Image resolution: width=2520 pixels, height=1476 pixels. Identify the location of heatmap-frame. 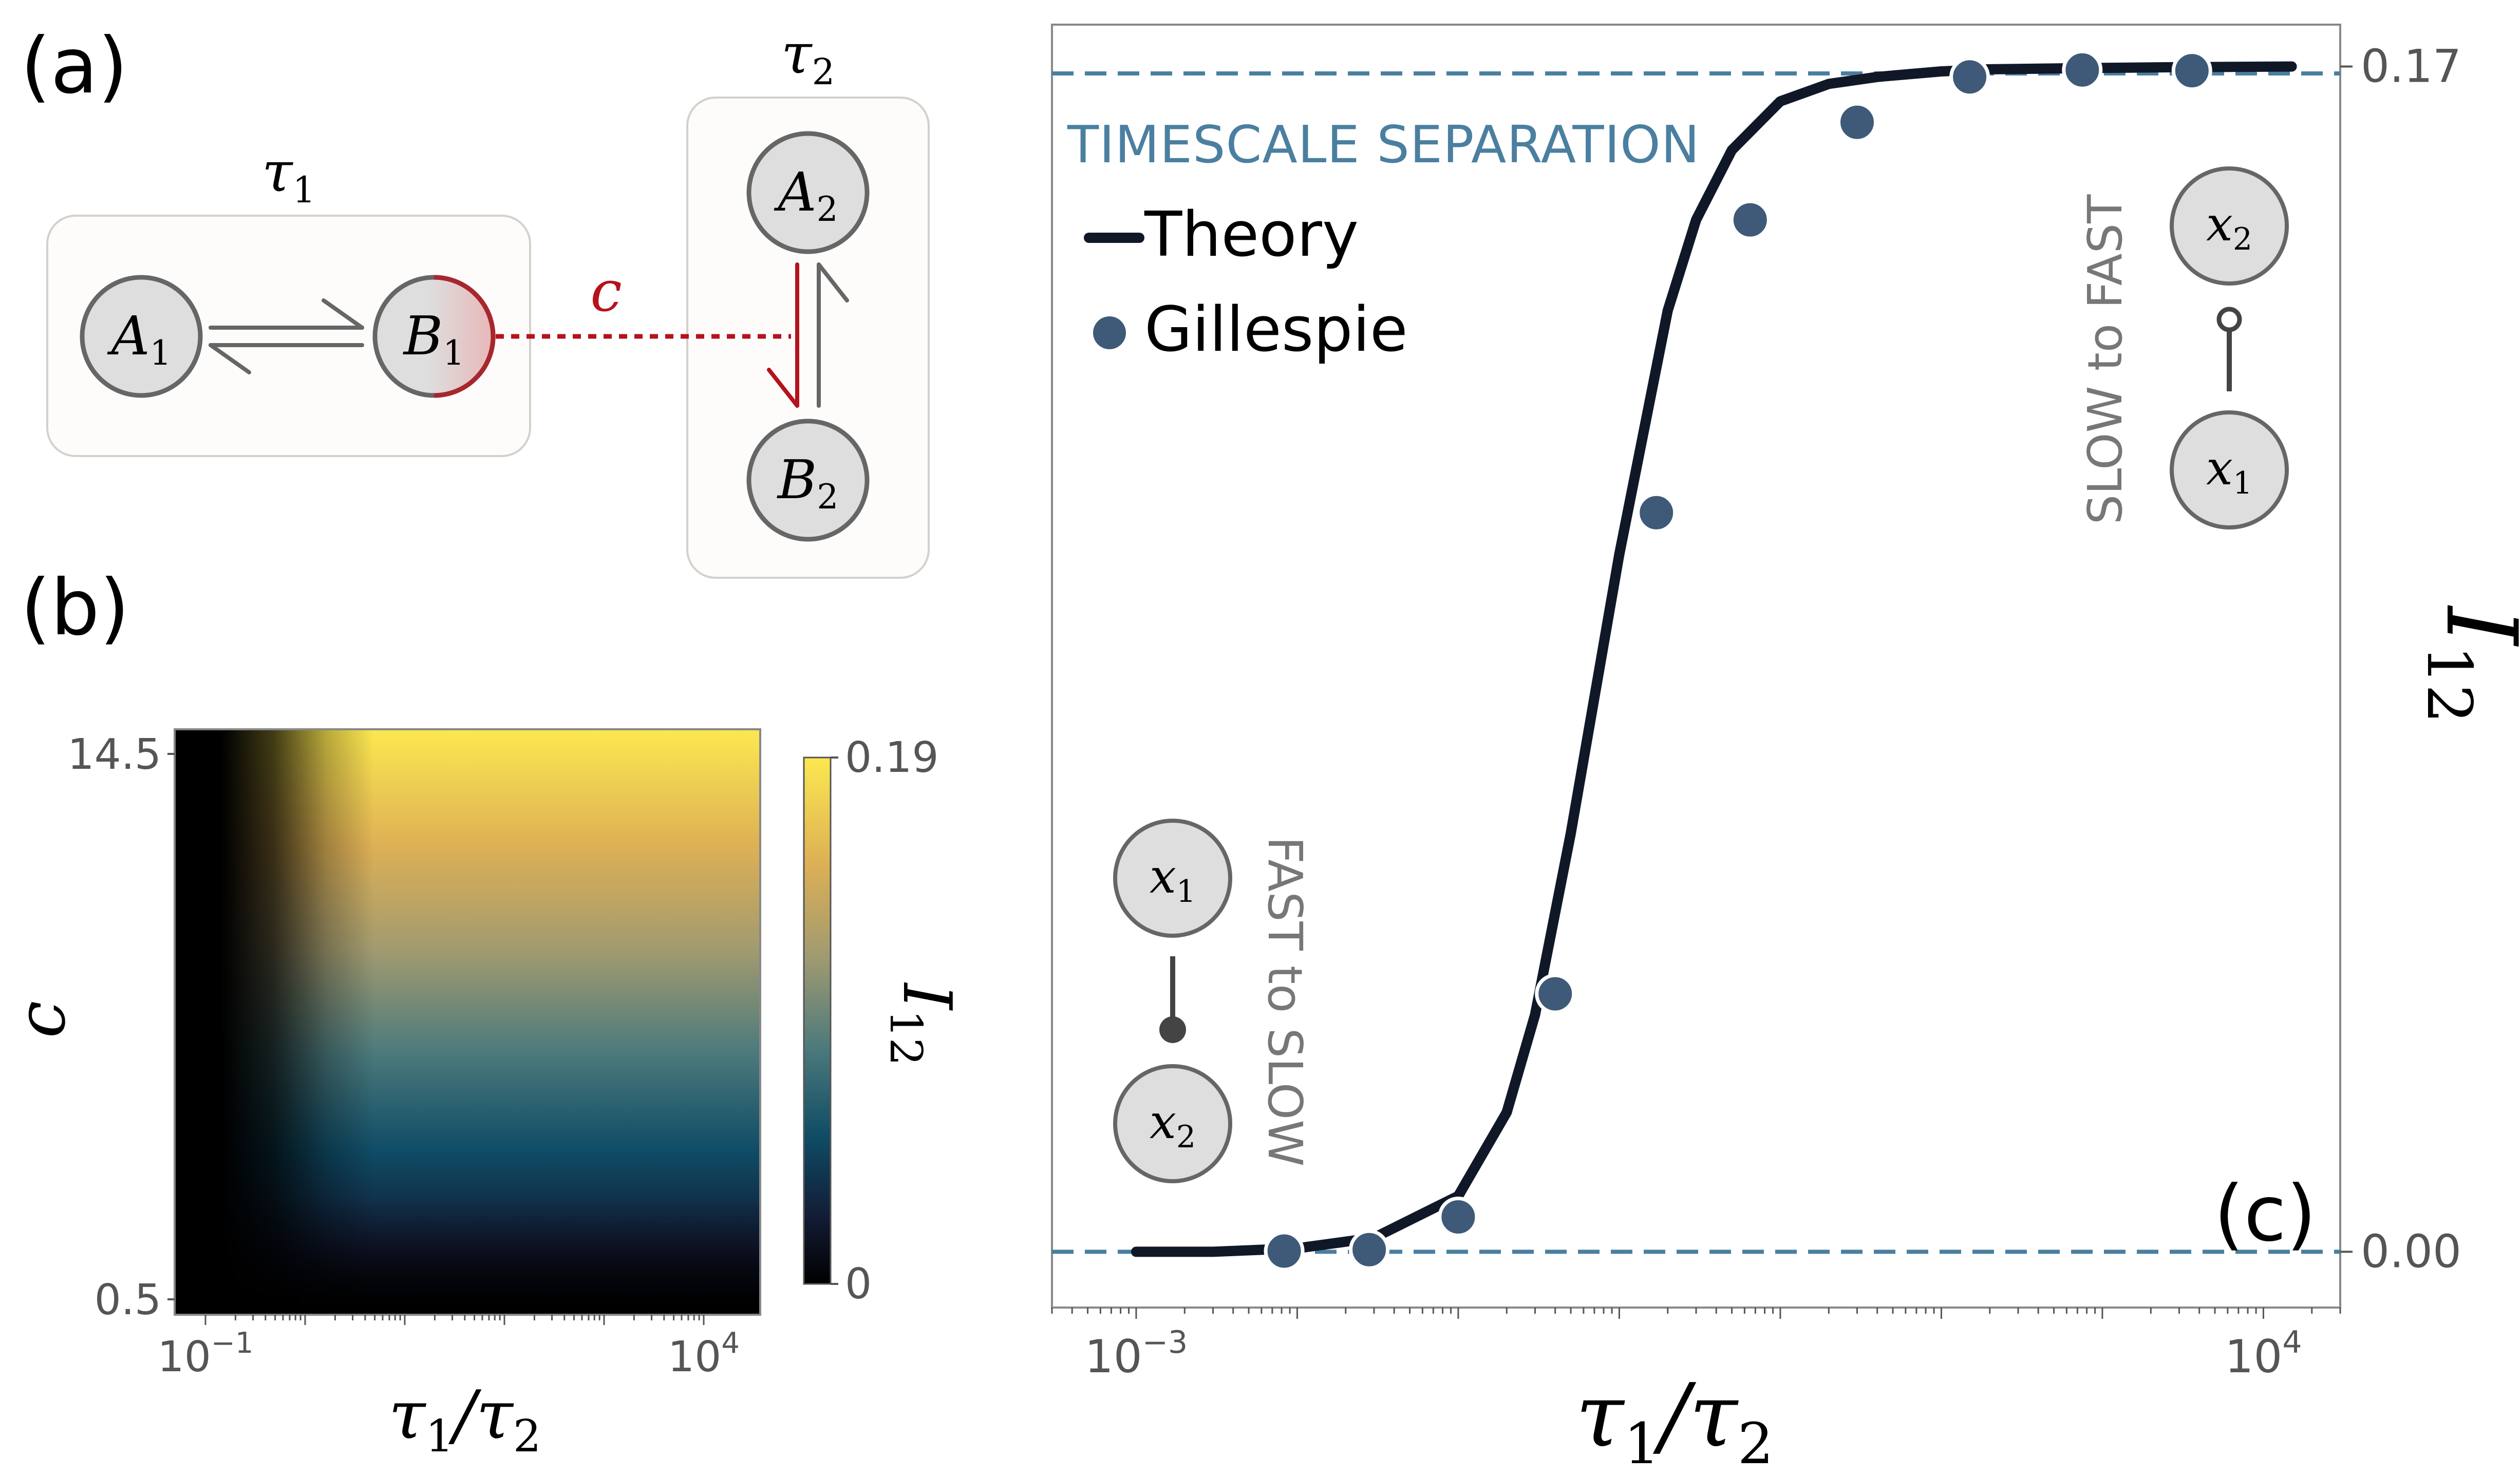
(467, 1022).